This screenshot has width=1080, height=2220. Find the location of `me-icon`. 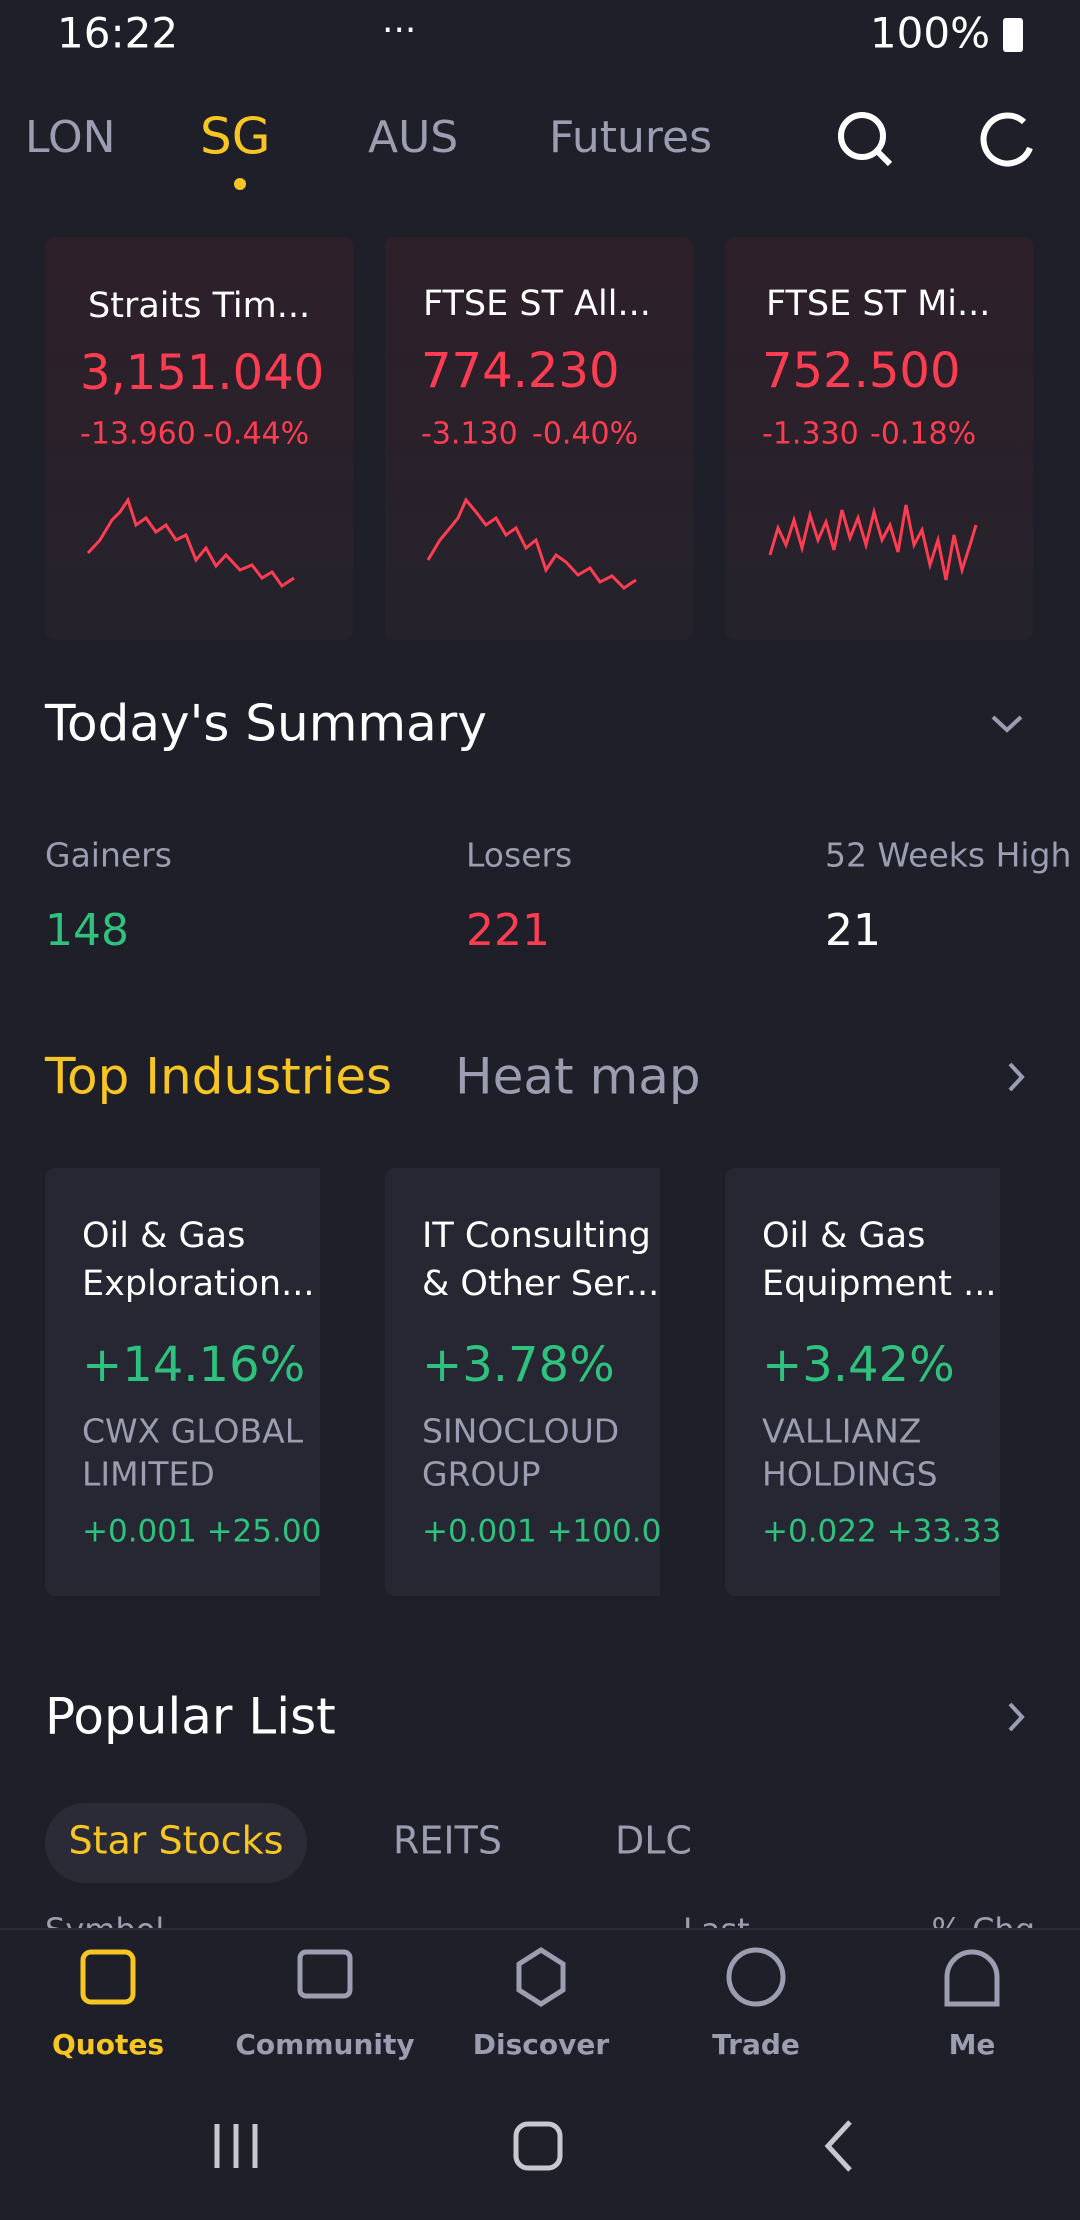

me-icon is located at coordinates (972, 1978).